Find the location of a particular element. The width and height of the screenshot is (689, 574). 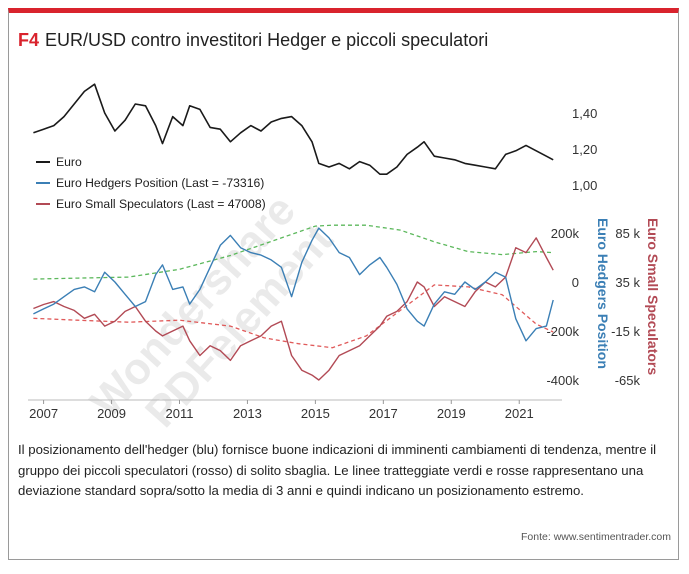

speculators-tick-label: -15 k is located at coordinates (625, 331).